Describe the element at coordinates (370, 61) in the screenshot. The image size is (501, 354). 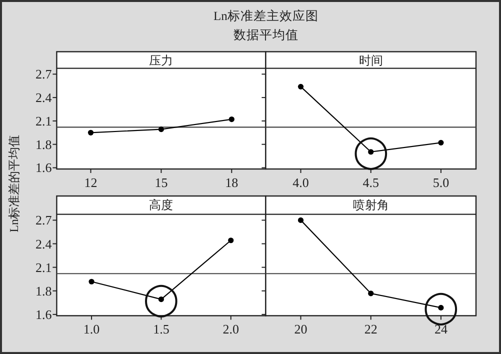
I see `legend-title: 时间` at that location.